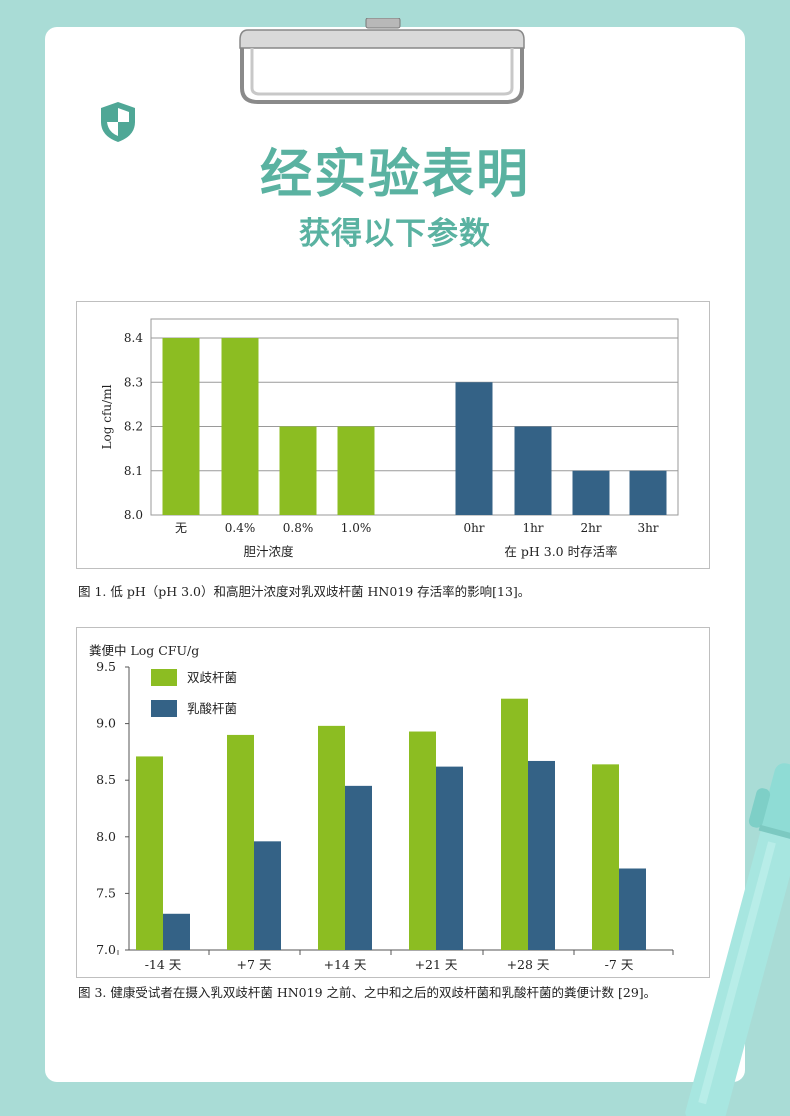  Describe the element at coordinates (560, 551) in the screenshot. I see `group-label: 在 pH 3.0 时存活率` at that location.